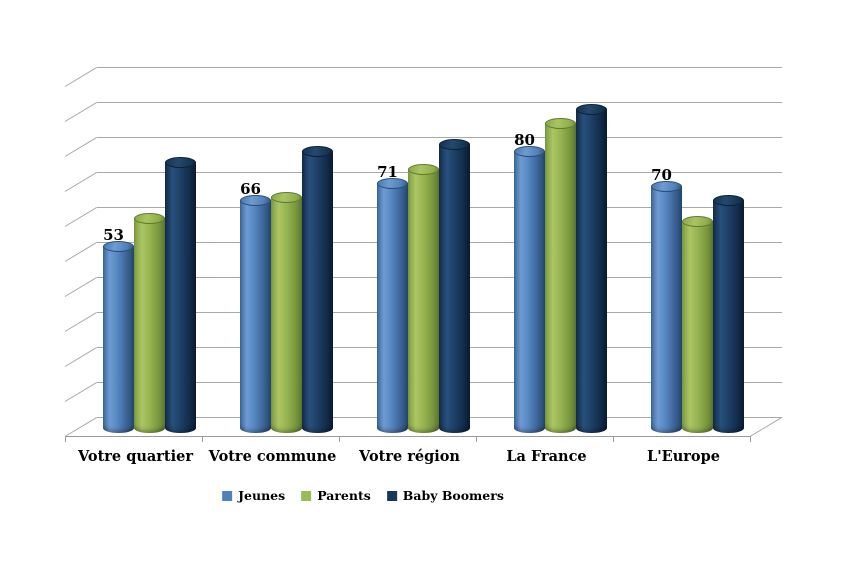 The width and height of the screenshot is (848, 563). I want to click on data-label: 80, so click(524, 140).